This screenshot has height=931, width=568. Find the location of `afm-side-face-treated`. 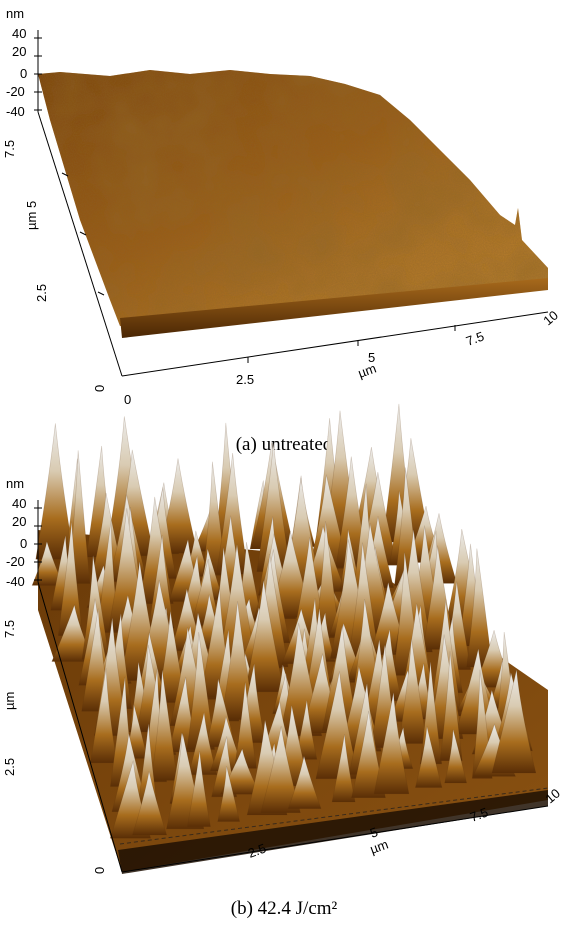

afm-side-face-treated is located at coordinates (333, 832).